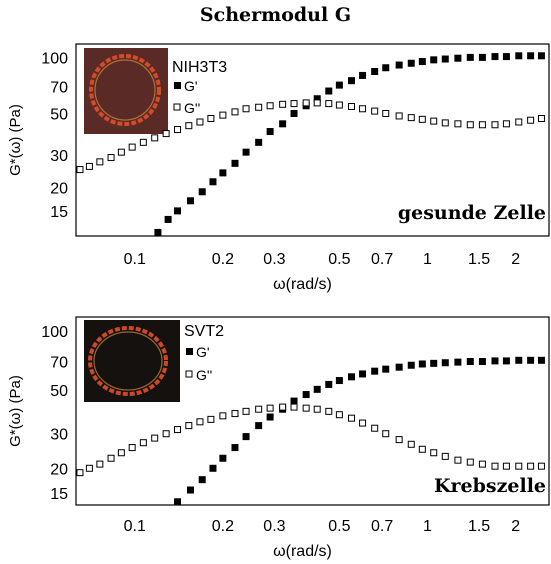  Describe the element at coordinates (382, 526) in the screenshot. I see `x-tick-label: 0.7` at that location.